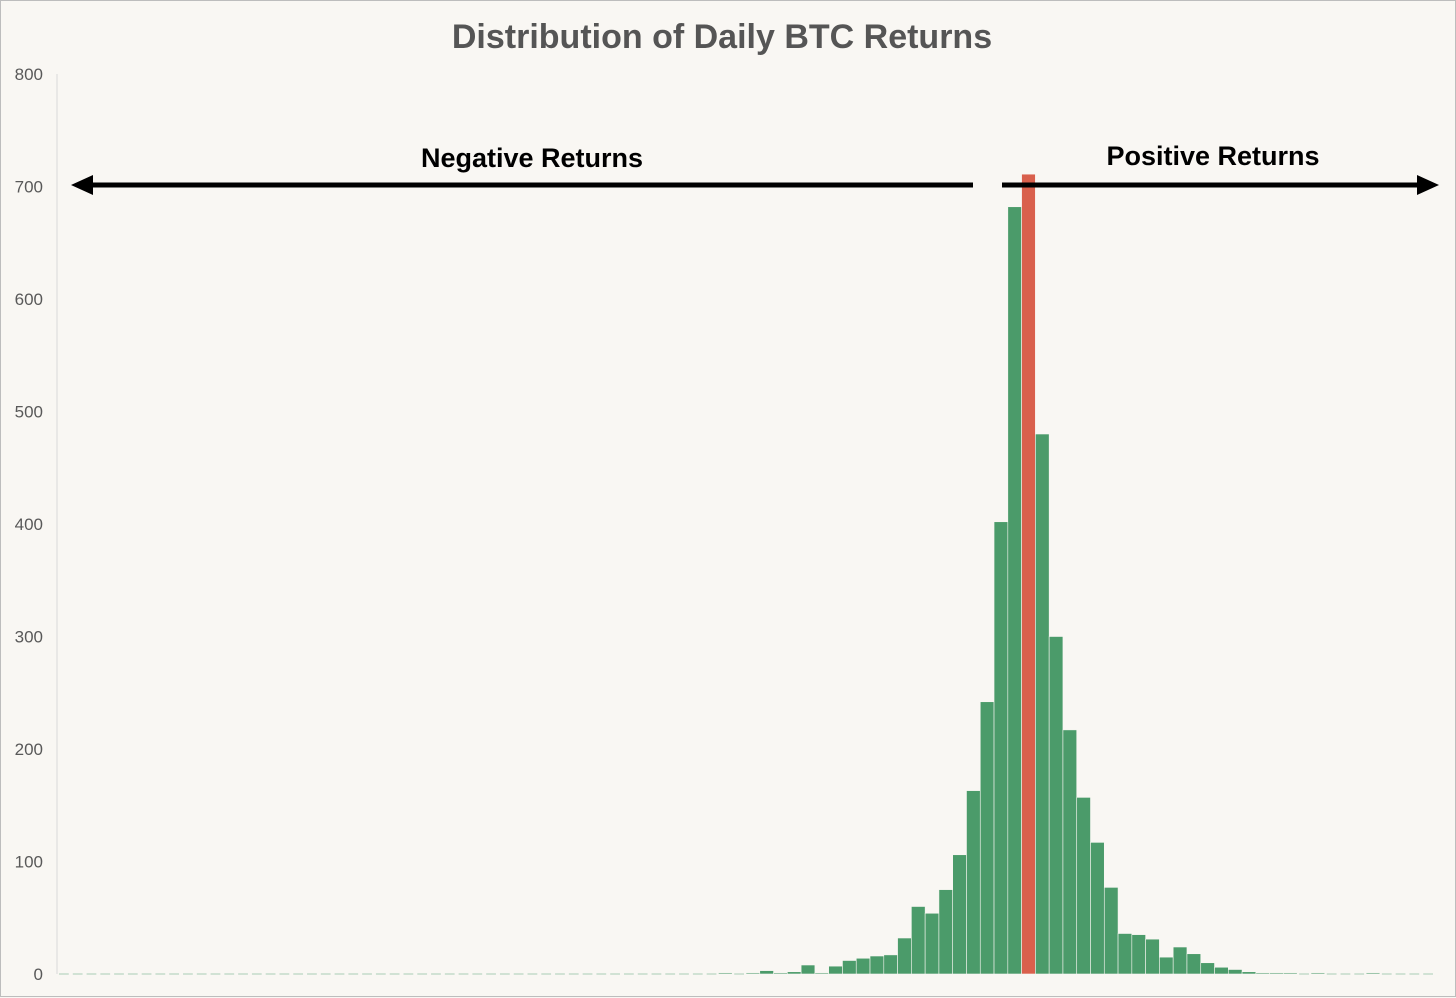 This screenshot has height=998, width=1456. I want to click on positive-returns-label: Positive Returns, so click(1212, 156).